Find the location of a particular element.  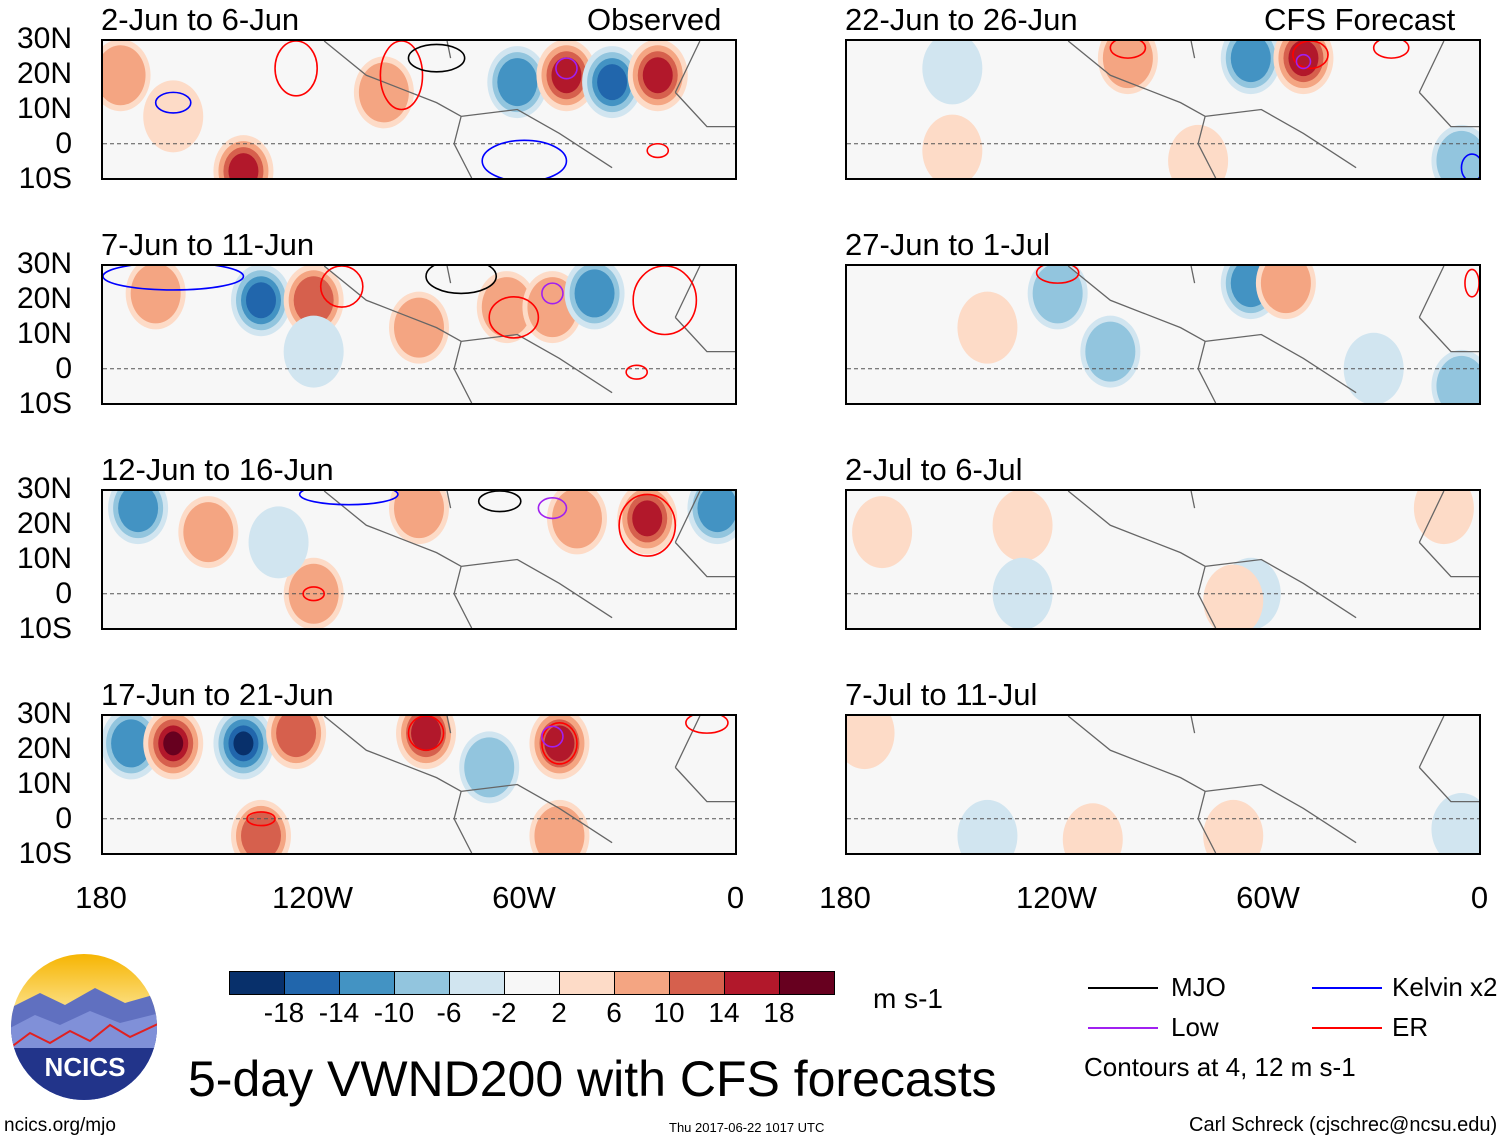

colorbar is located at coordinates (532, 983).